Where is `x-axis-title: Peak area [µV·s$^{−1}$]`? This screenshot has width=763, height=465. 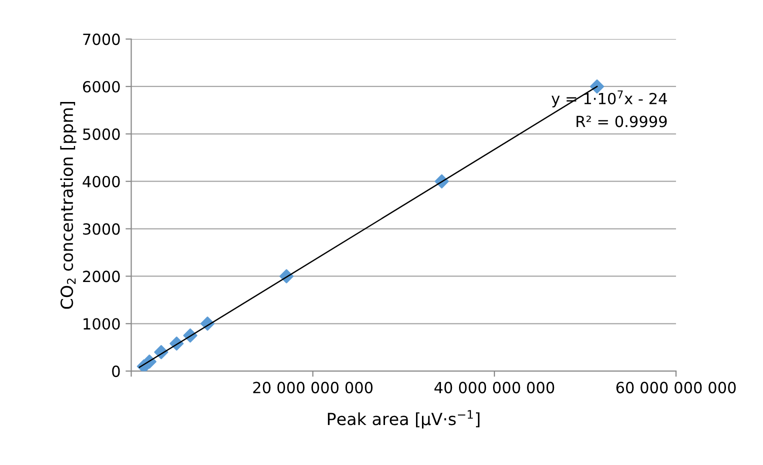 x-axis-title: Peak area [µV·s$^{−1}$] is located at coordinates (404, 419).